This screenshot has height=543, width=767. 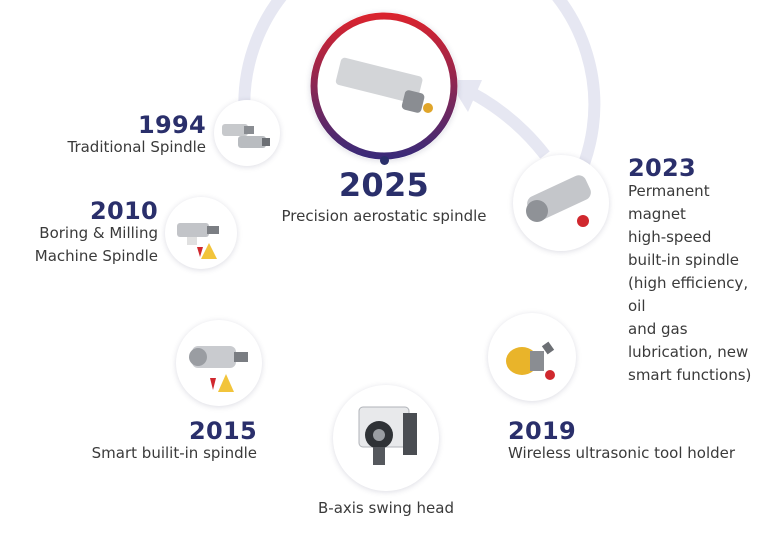 I want to click on node-2025, so click(x=384, y=86).